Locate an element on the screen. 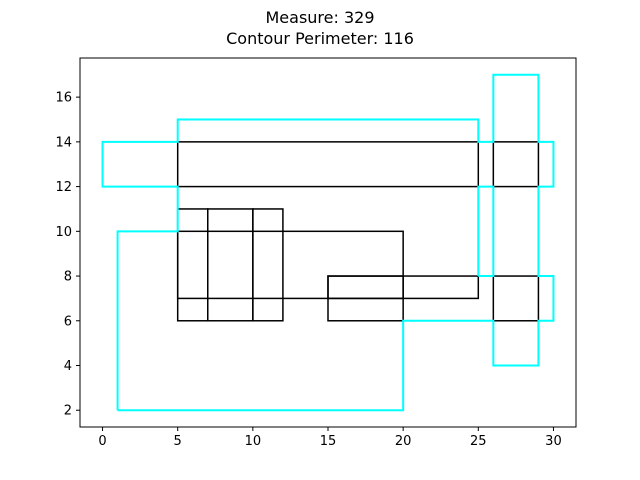 The width and height of the screenshot is (640, 480). y-tick-label-14: 14 is located at coordinates (63, 142).